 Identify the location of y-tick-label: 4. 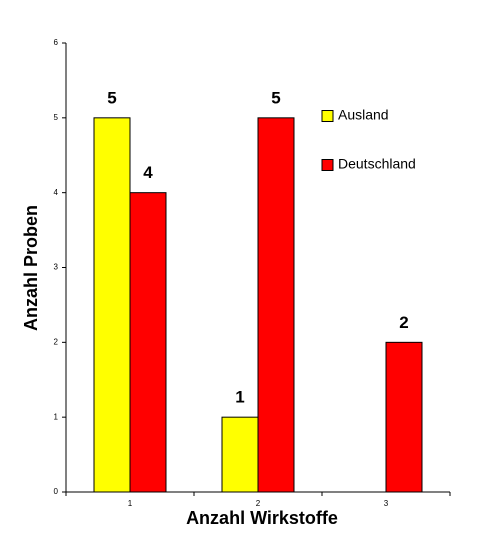
(56, 192).